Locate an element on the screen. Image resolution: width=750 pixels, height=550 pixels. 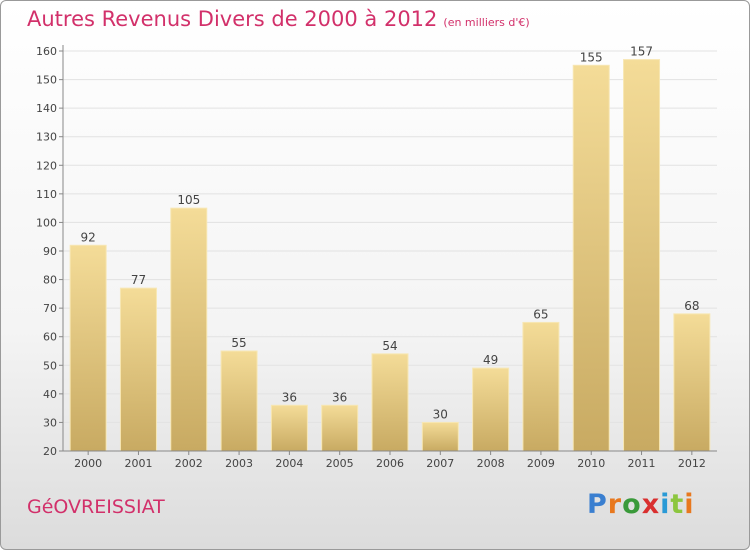
x-tick-label: 2004 is located at coordinates (289, 463).